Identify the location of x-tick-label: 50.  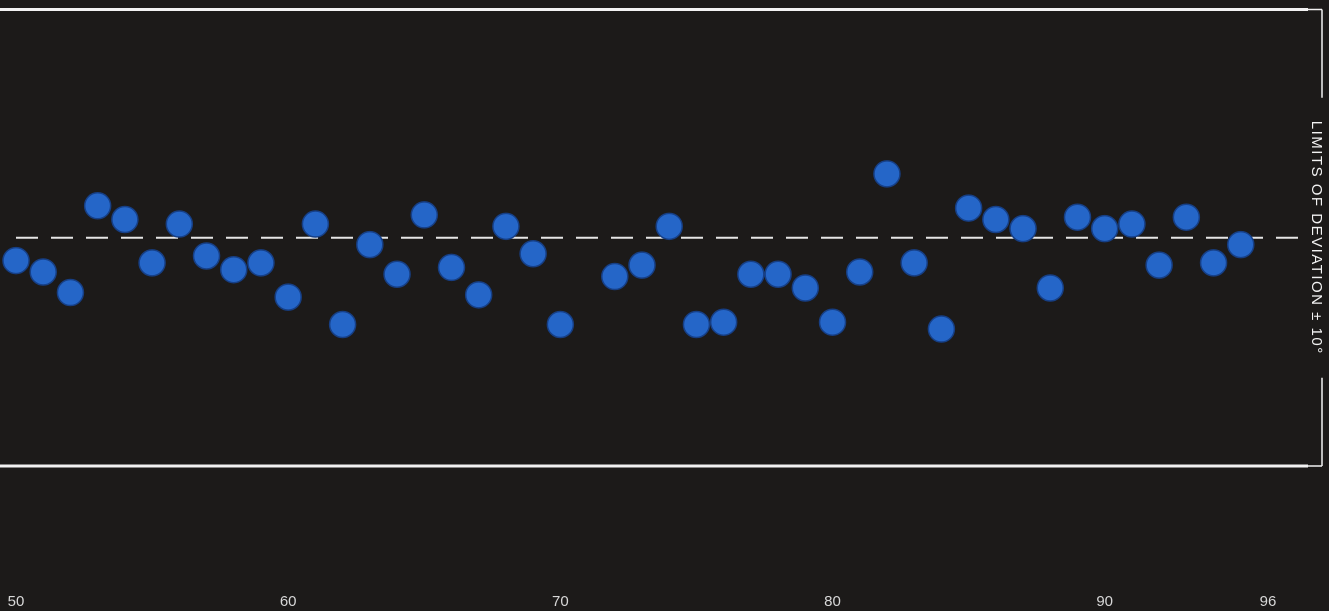
(16, 601).